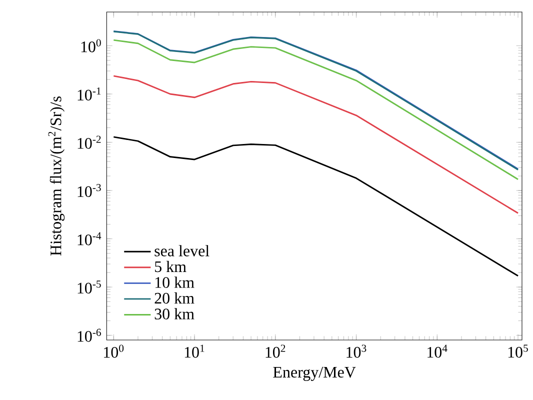 This screenshot has width=533, height=400. What do you see at coordinates (89, 93) in the screenshot?
I see `y-tick-label: 10$^{-1}$` at bounding box center [89, 93].